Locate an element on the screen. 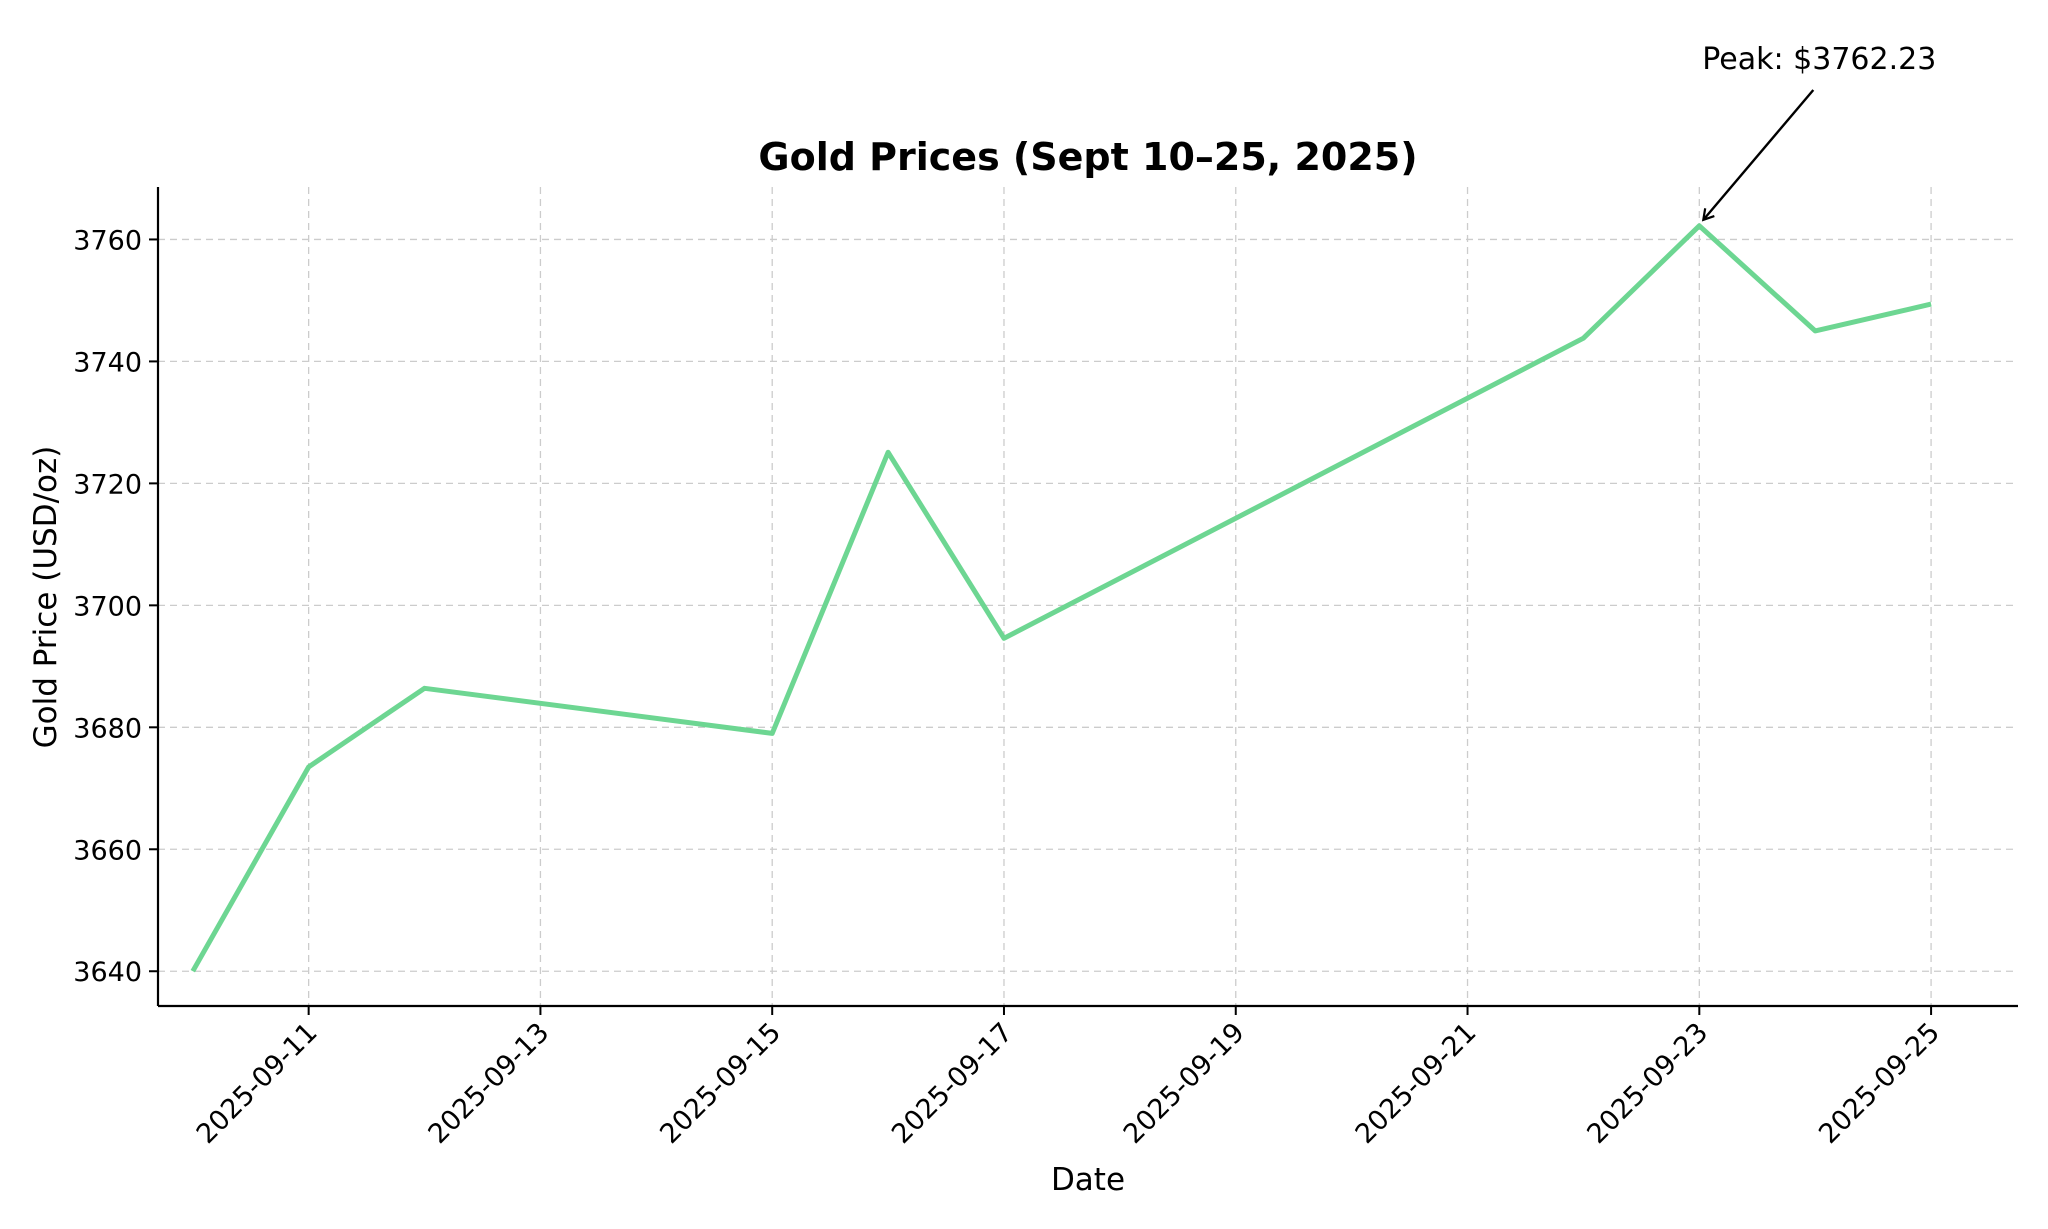  x-axis-label: Date is located at coordinates (1088, 1180).